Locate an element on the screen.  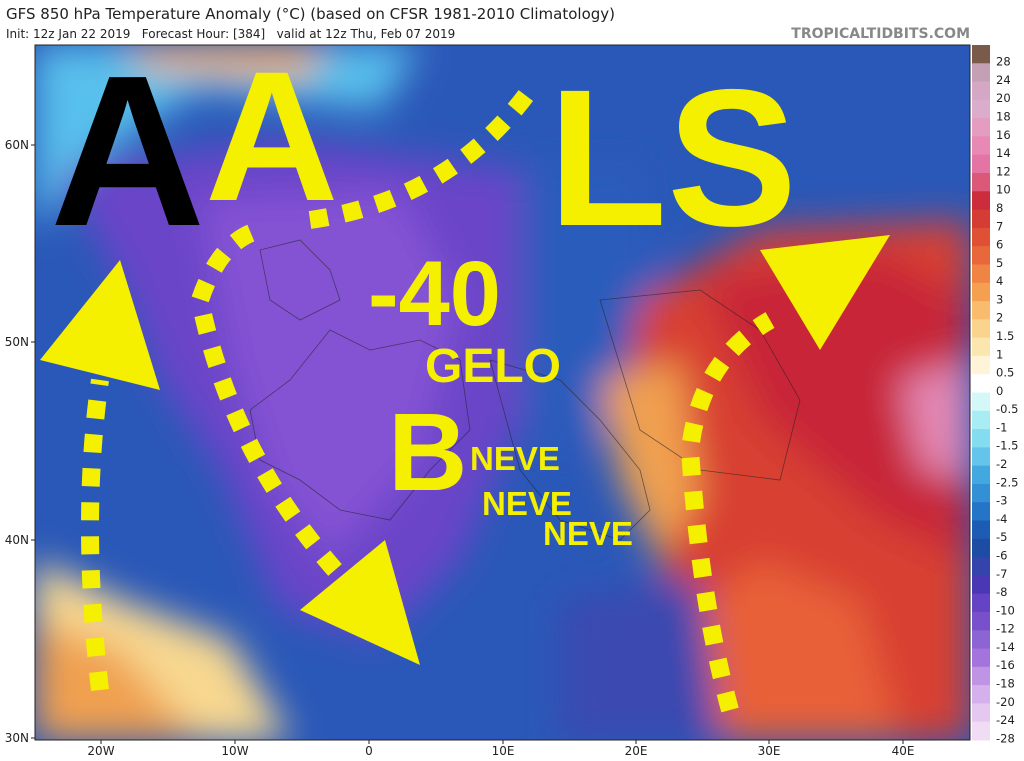
colorbar-label: 1.5 is located at coordinates (1005, 336).